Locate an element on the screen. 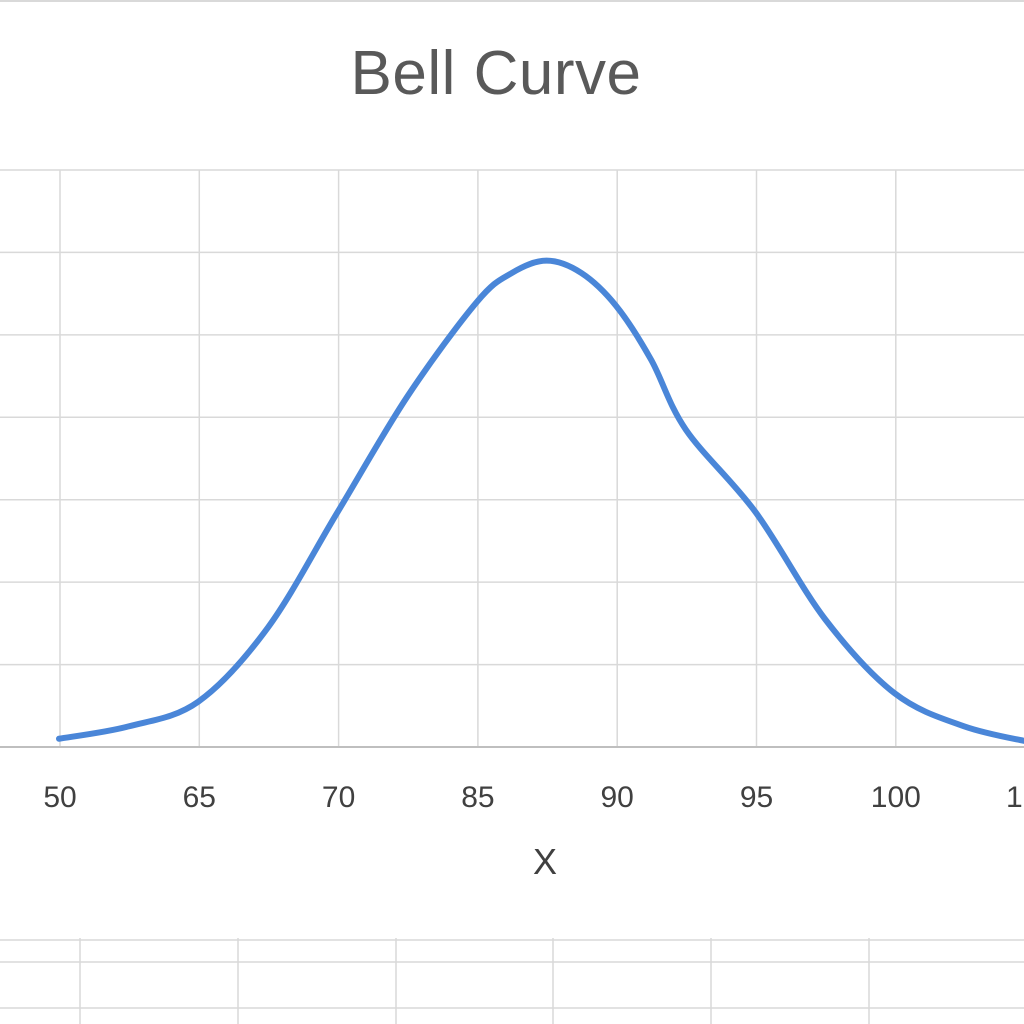  x-tick-label: 1 is located at coordinates (1014, 797).